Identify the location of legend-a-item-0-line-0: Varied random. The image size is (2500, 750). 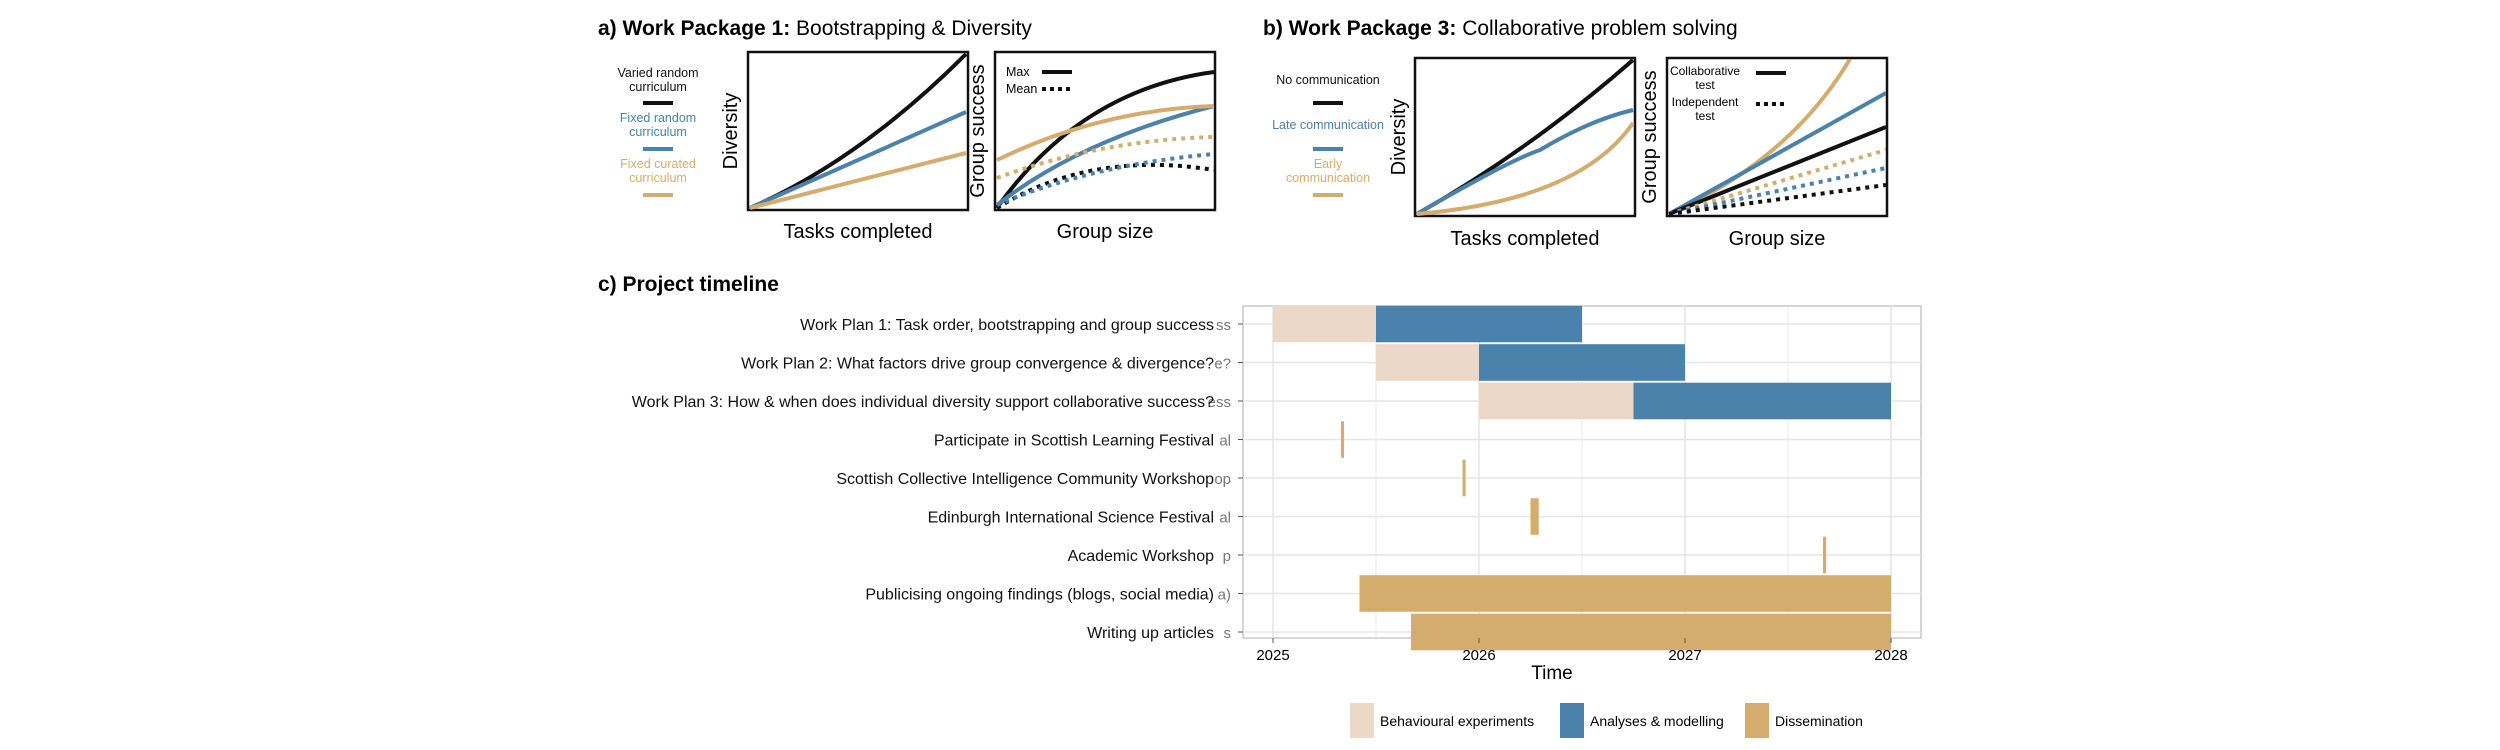
(657, 73).